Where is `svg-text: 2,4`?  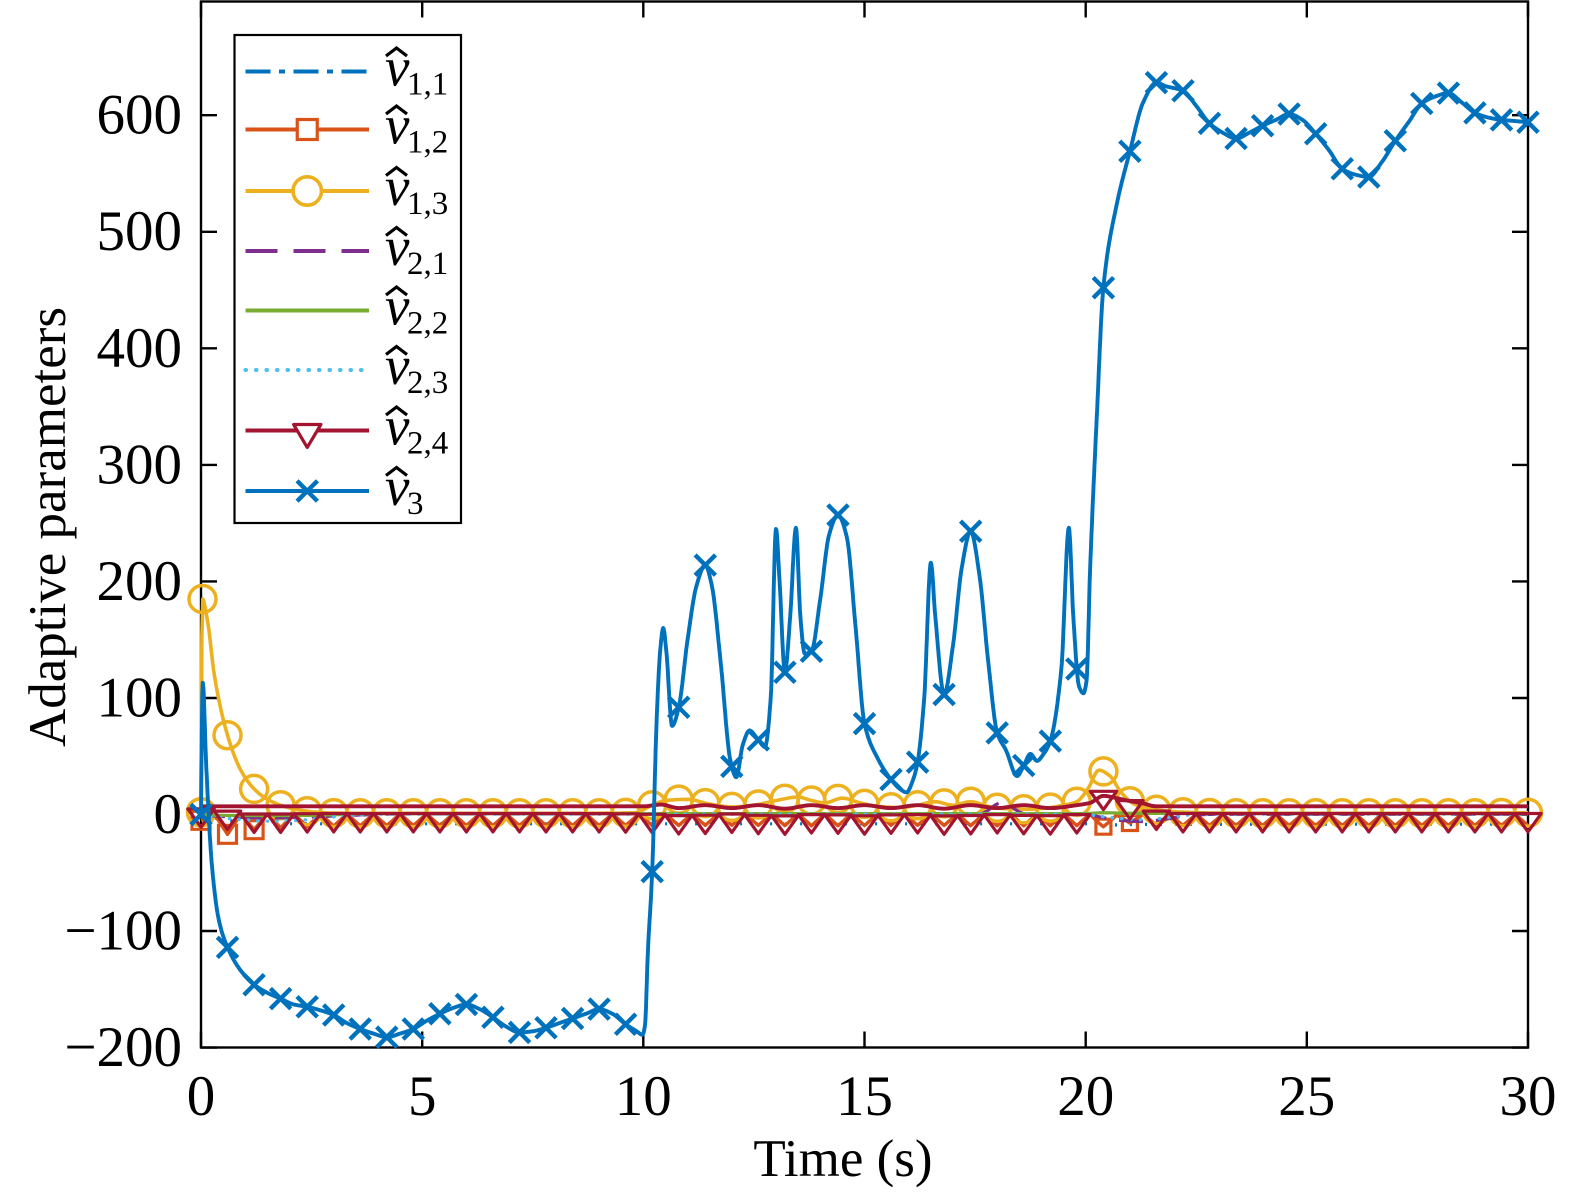 svg-text: 2,4 is located at coordinates (427, 444).